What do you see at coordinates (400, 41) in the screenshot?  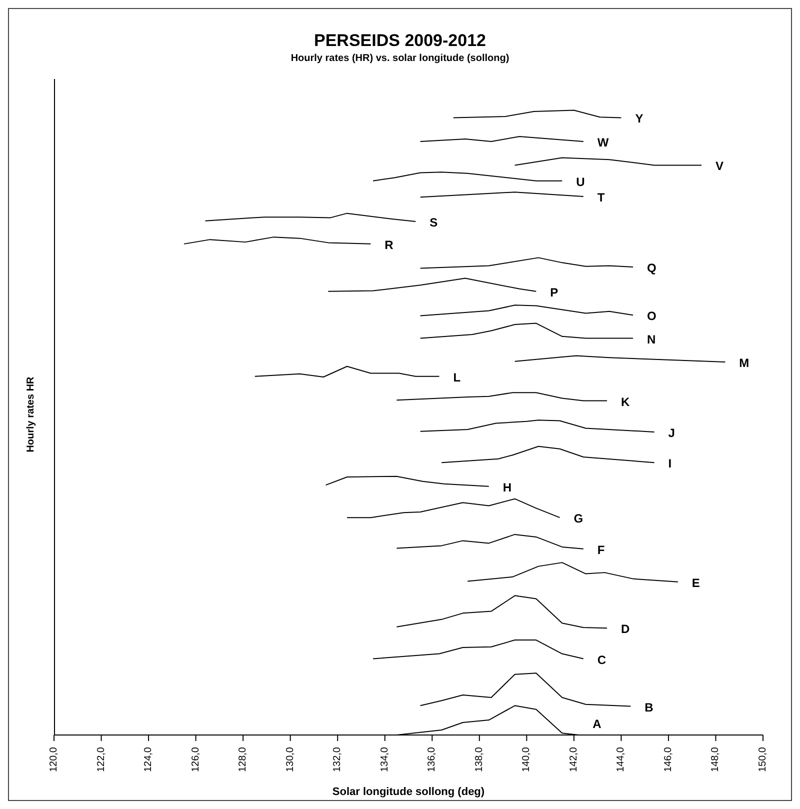 I see `chart-title: PERSEIDS 2009-2012` at bounding box center [400, 41].